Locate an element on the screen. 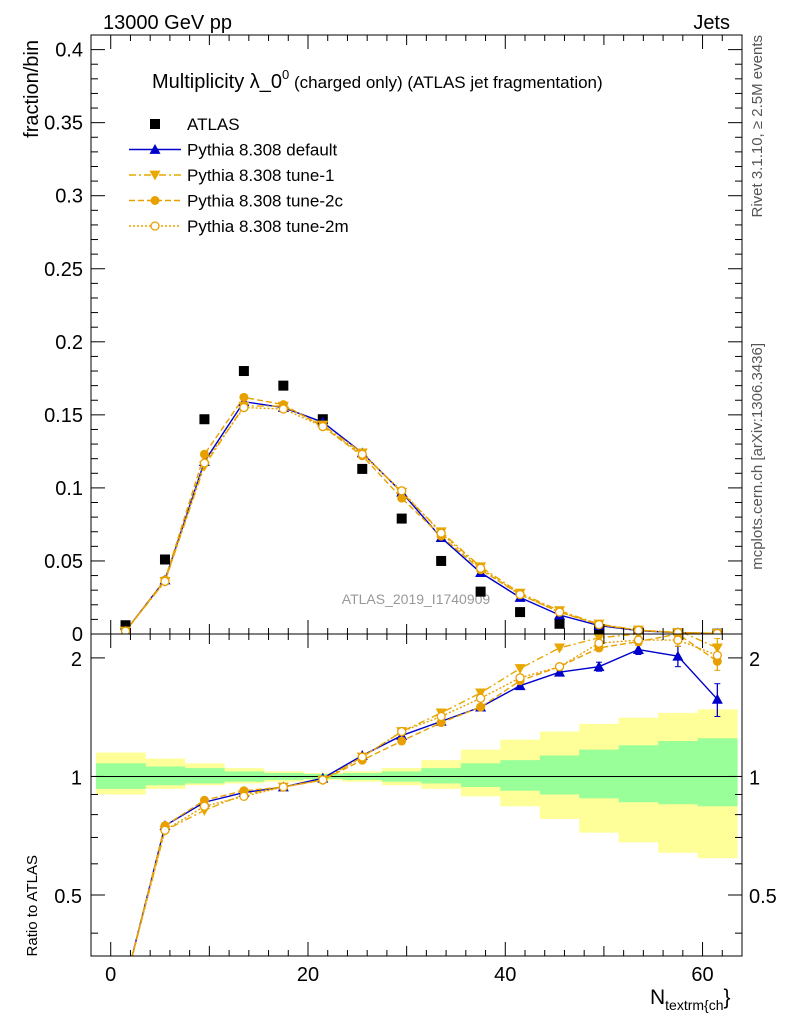  header-left: 13000 GeV pp is located at coordinates (167, 23).